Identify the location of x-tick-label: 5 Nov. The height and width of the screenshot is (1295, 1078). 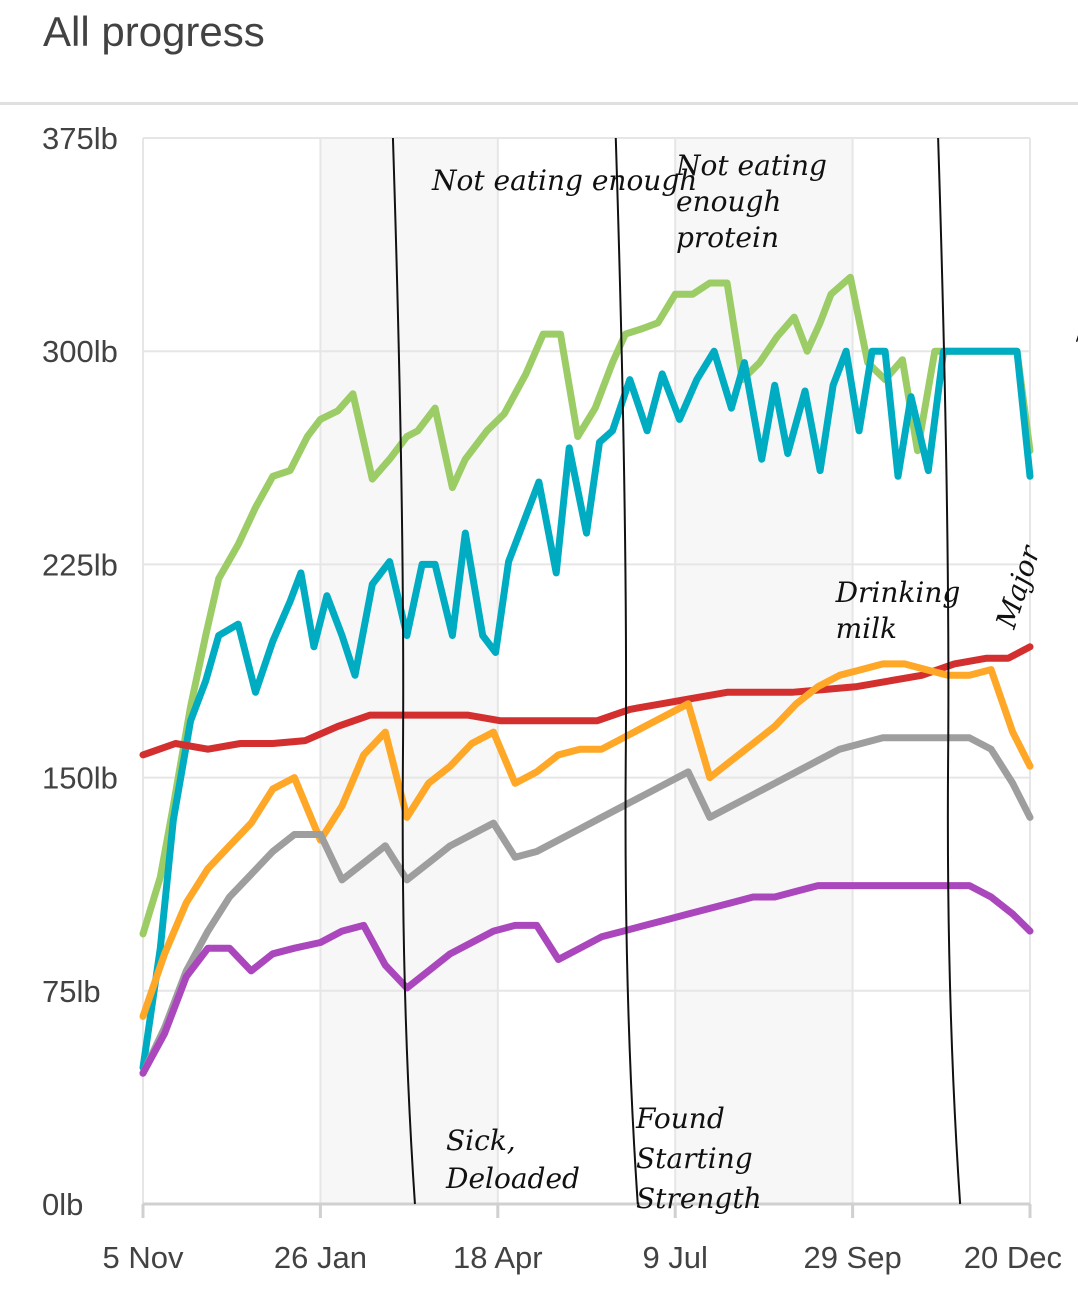
(143, 1257).